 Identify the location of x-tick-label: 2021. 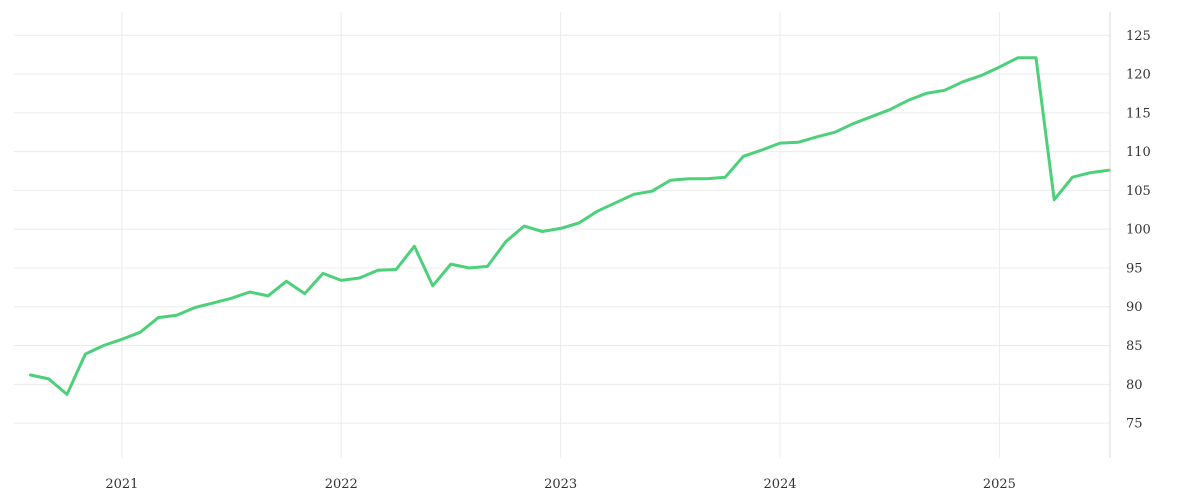
(121, 484).